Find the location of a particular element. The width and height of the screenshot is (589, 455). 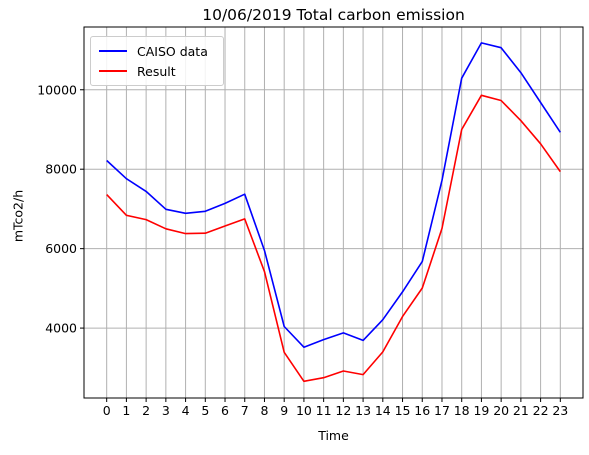

legend-label-0: CAISO data is located at coordinates (172, 51).